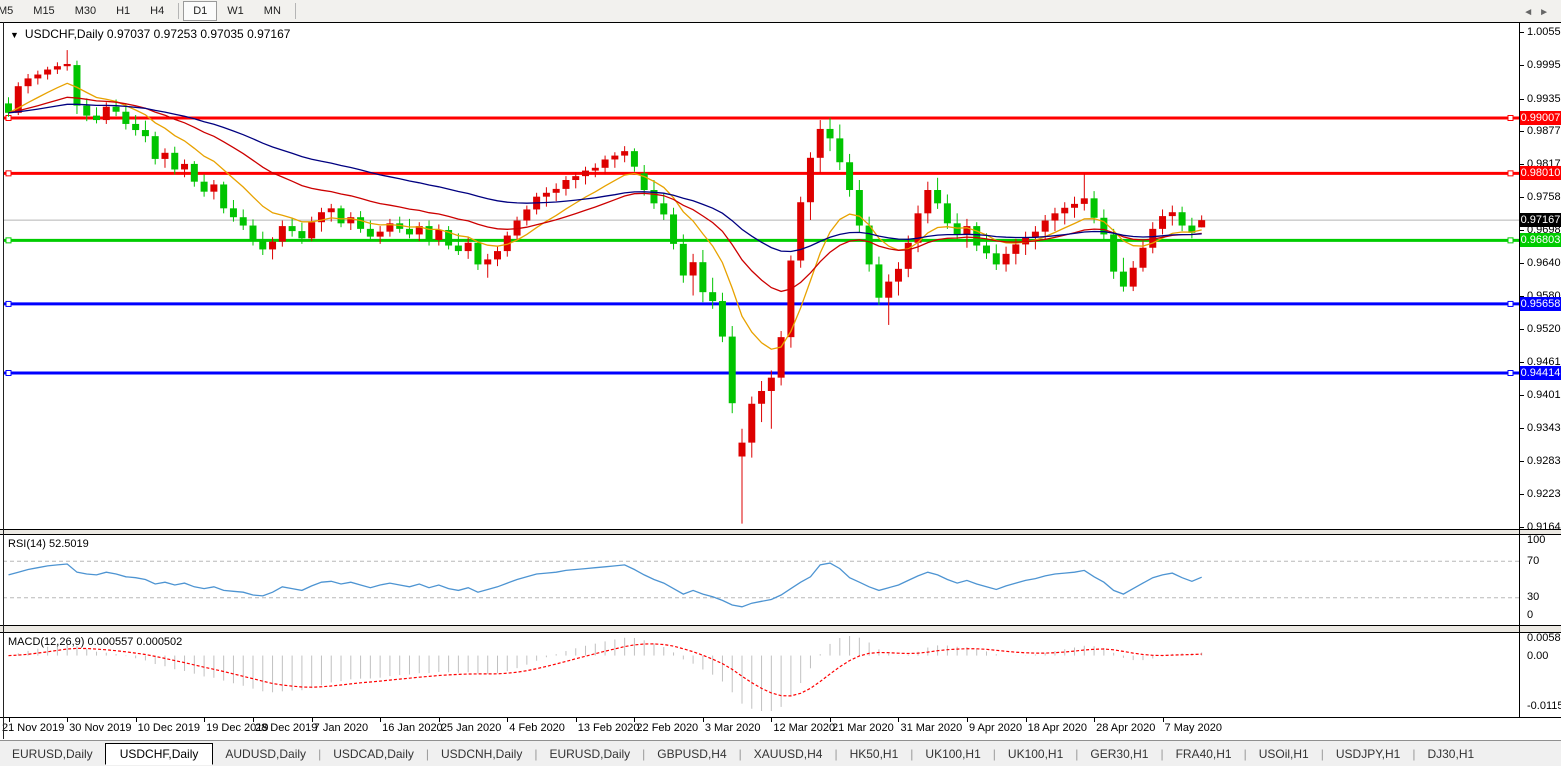  Describe the element at coordinates (1283, 753) in the screenshot. I see `chart-tab-usoil-h1: USOil,H1` at that location.